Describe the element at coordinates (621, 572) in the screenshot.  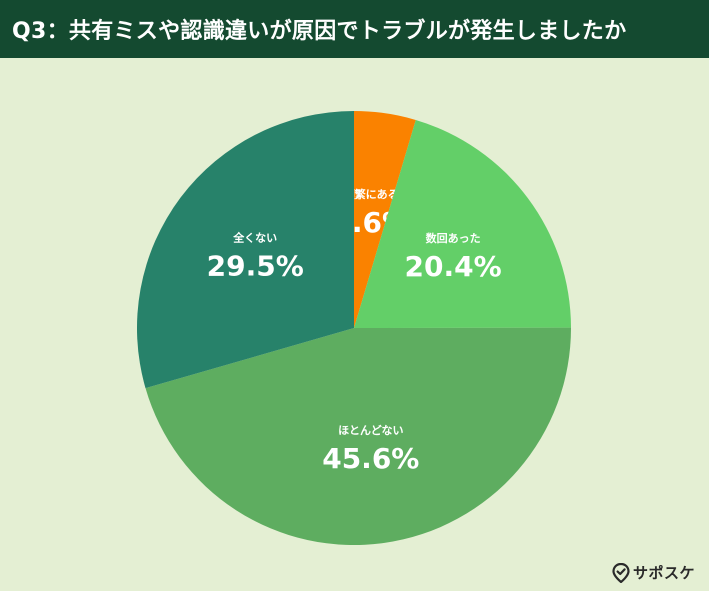
I see `location-pin-check-icon` at that location.